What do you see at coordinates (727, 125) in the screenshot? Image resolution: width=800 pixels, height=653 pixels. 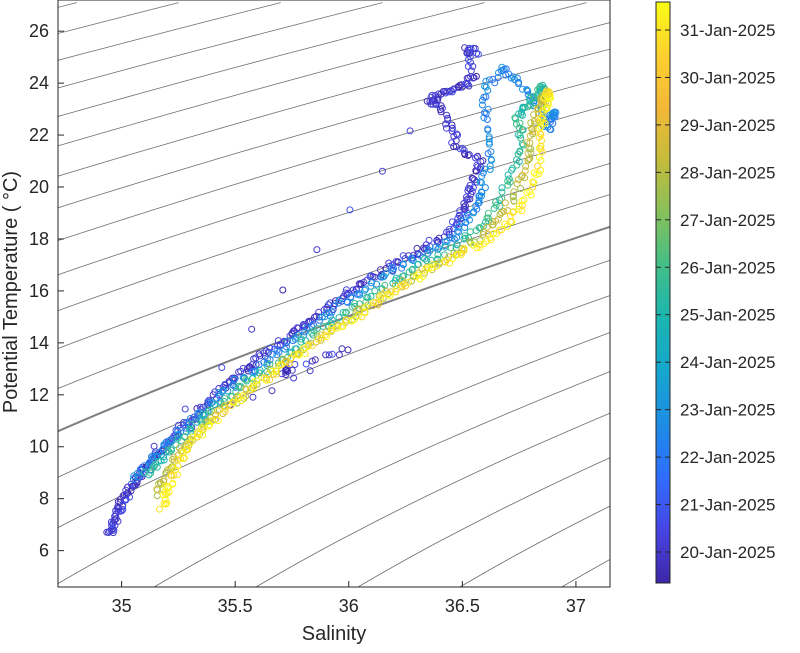 I see `colorbar-tick-label: 29-Jan-2025` at bounding box center [727, 125].